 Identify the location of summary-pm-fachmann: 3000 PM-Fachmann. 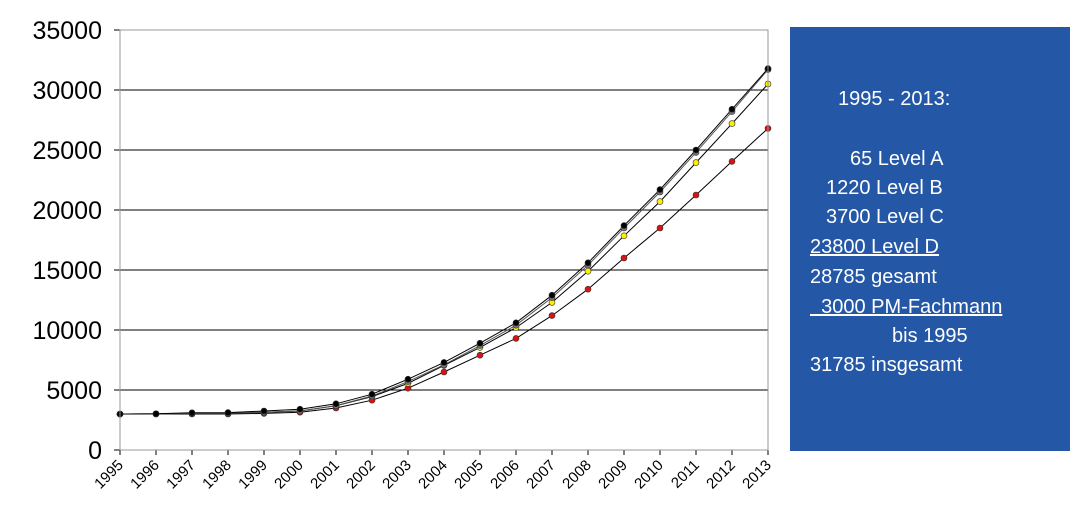
(906, 307).